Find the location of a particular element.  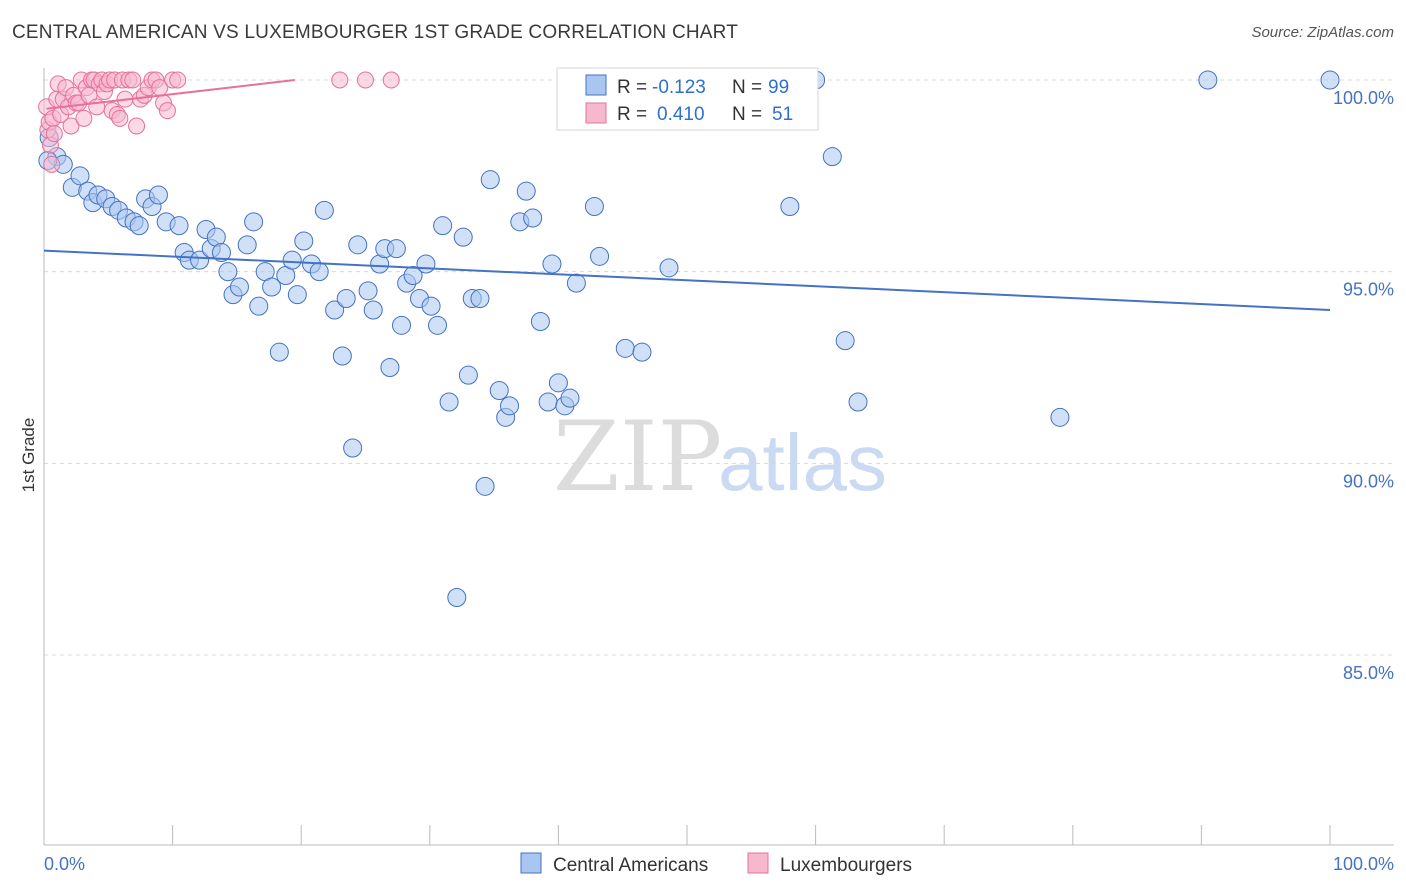

series-legend-swatch-luxembourgers is located at coordinates (758, 863).